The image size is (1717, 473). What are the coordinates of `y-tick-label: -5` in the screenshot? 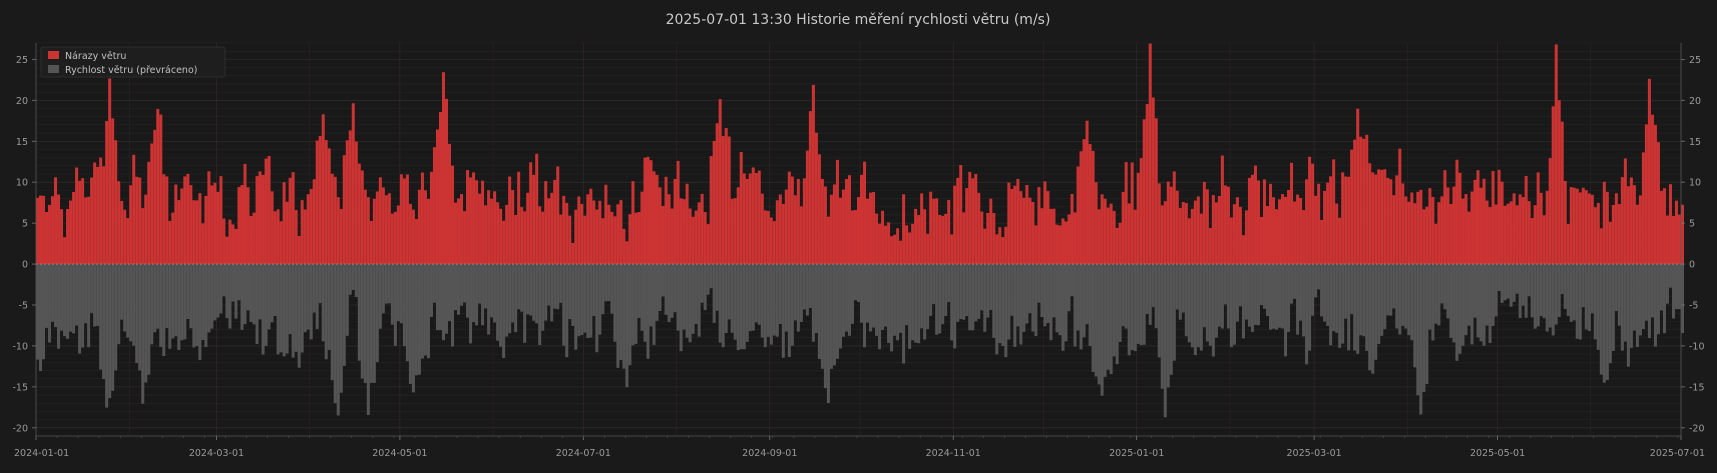 It's located at (23, 306).